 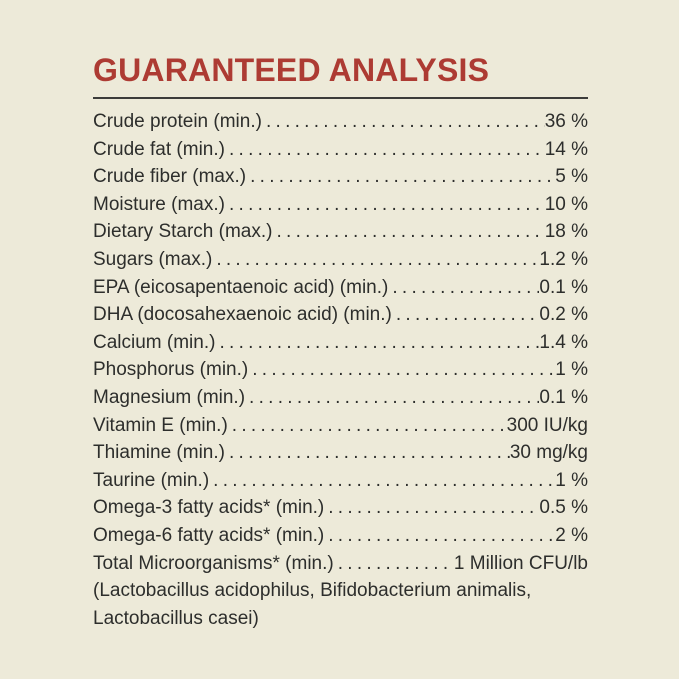 What do you see at coordinates (209, 508) in the screenshot?
I see `nutrient-label: Omega-3 fatty acids* (min.)` at bounding box center [209, 508].